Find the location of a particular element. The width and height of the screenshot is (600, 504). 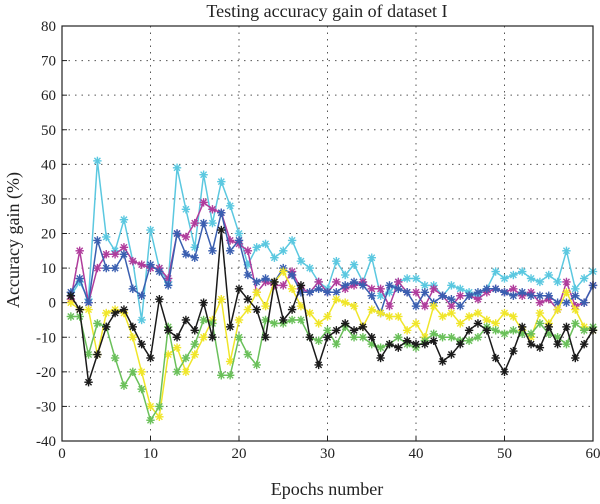

x-tick-label: 0 is located at coordinates (62, 454).